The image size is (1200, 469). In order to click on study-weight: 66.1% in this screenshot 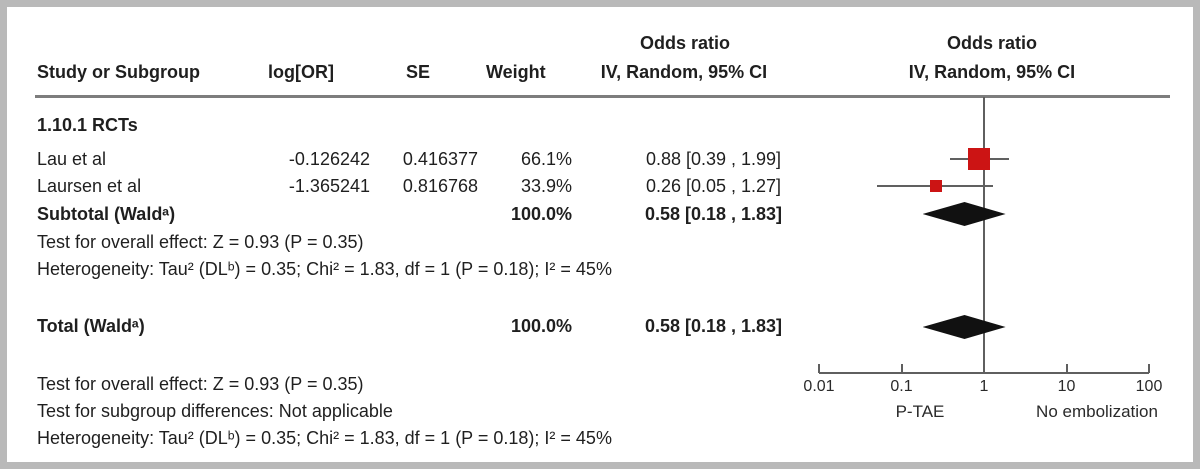, I will do `click(546, 159)`.